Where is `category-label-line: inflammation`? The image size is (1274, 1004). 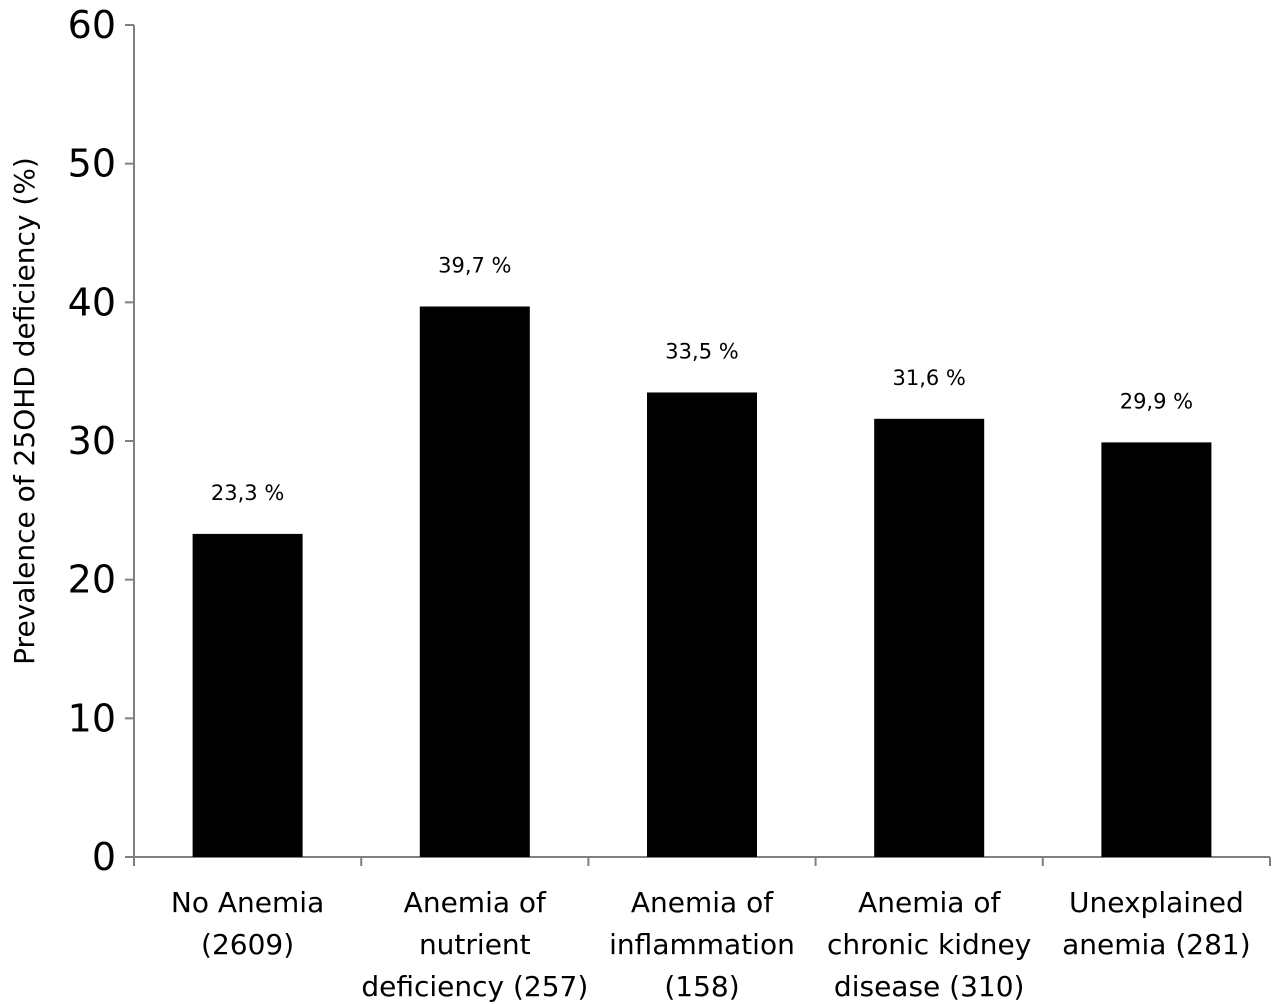
category-label-line: inflammation is located at coordinates (702, 944).